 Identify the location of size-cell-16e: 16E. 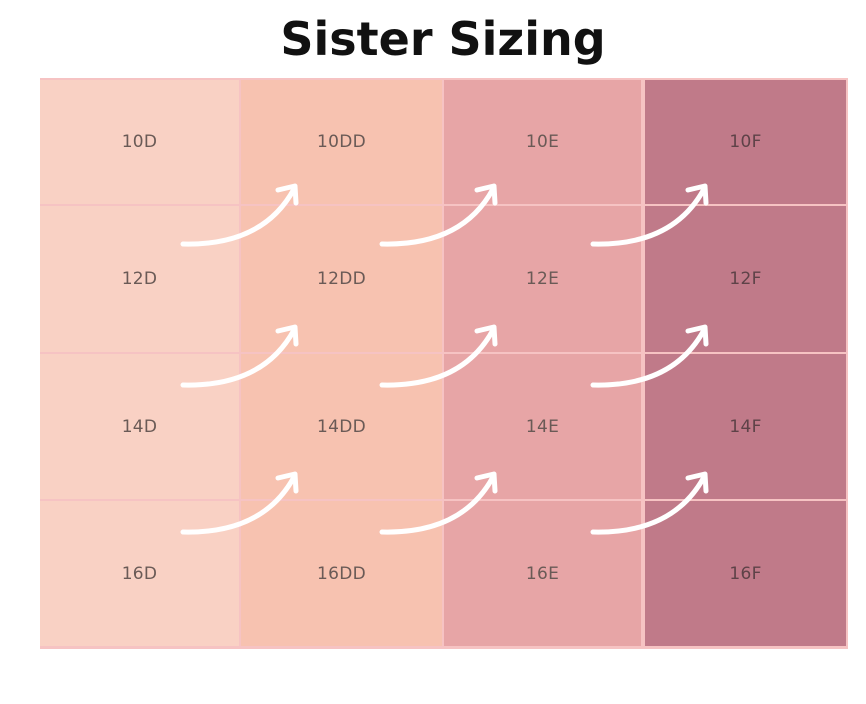
(542, 573).